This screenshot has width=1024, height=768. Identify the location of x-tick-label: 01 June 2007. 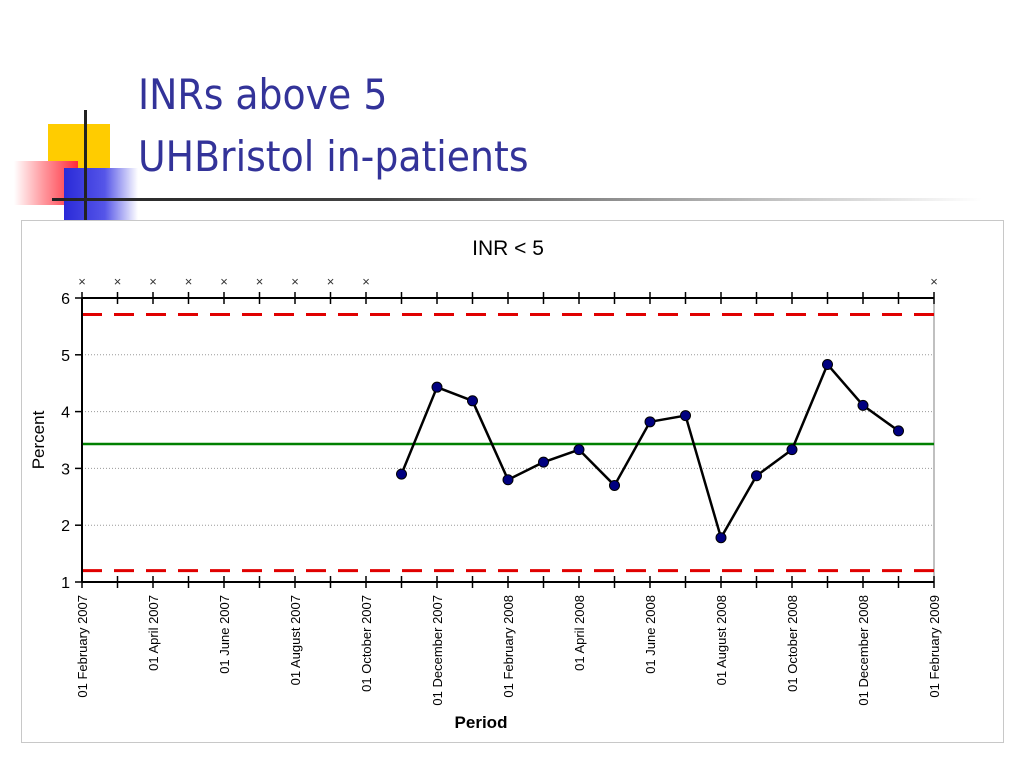
(224, 634).